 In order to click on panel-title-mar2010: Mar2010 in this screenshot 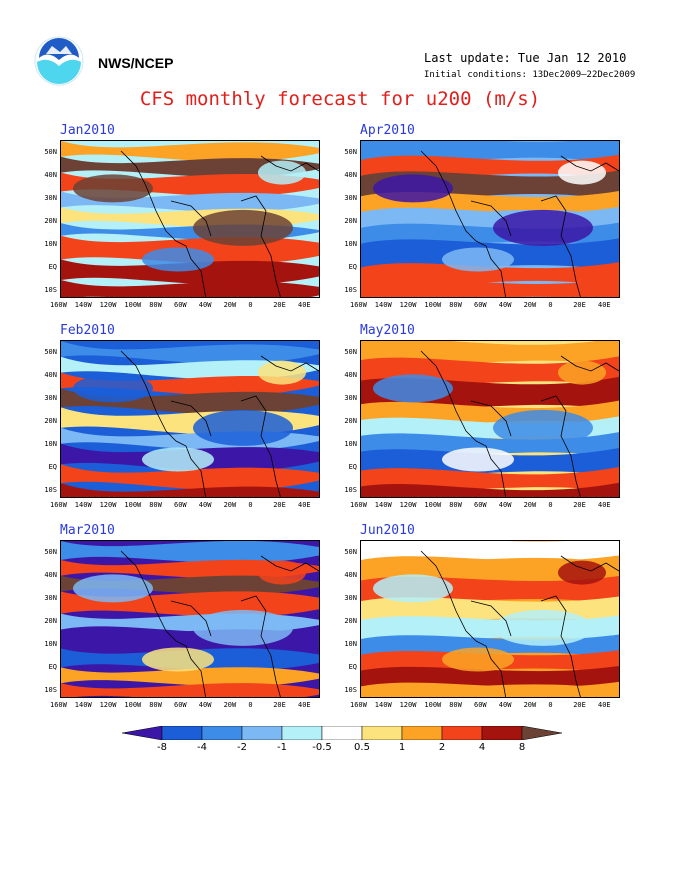, I will do `click(87, 530)`.